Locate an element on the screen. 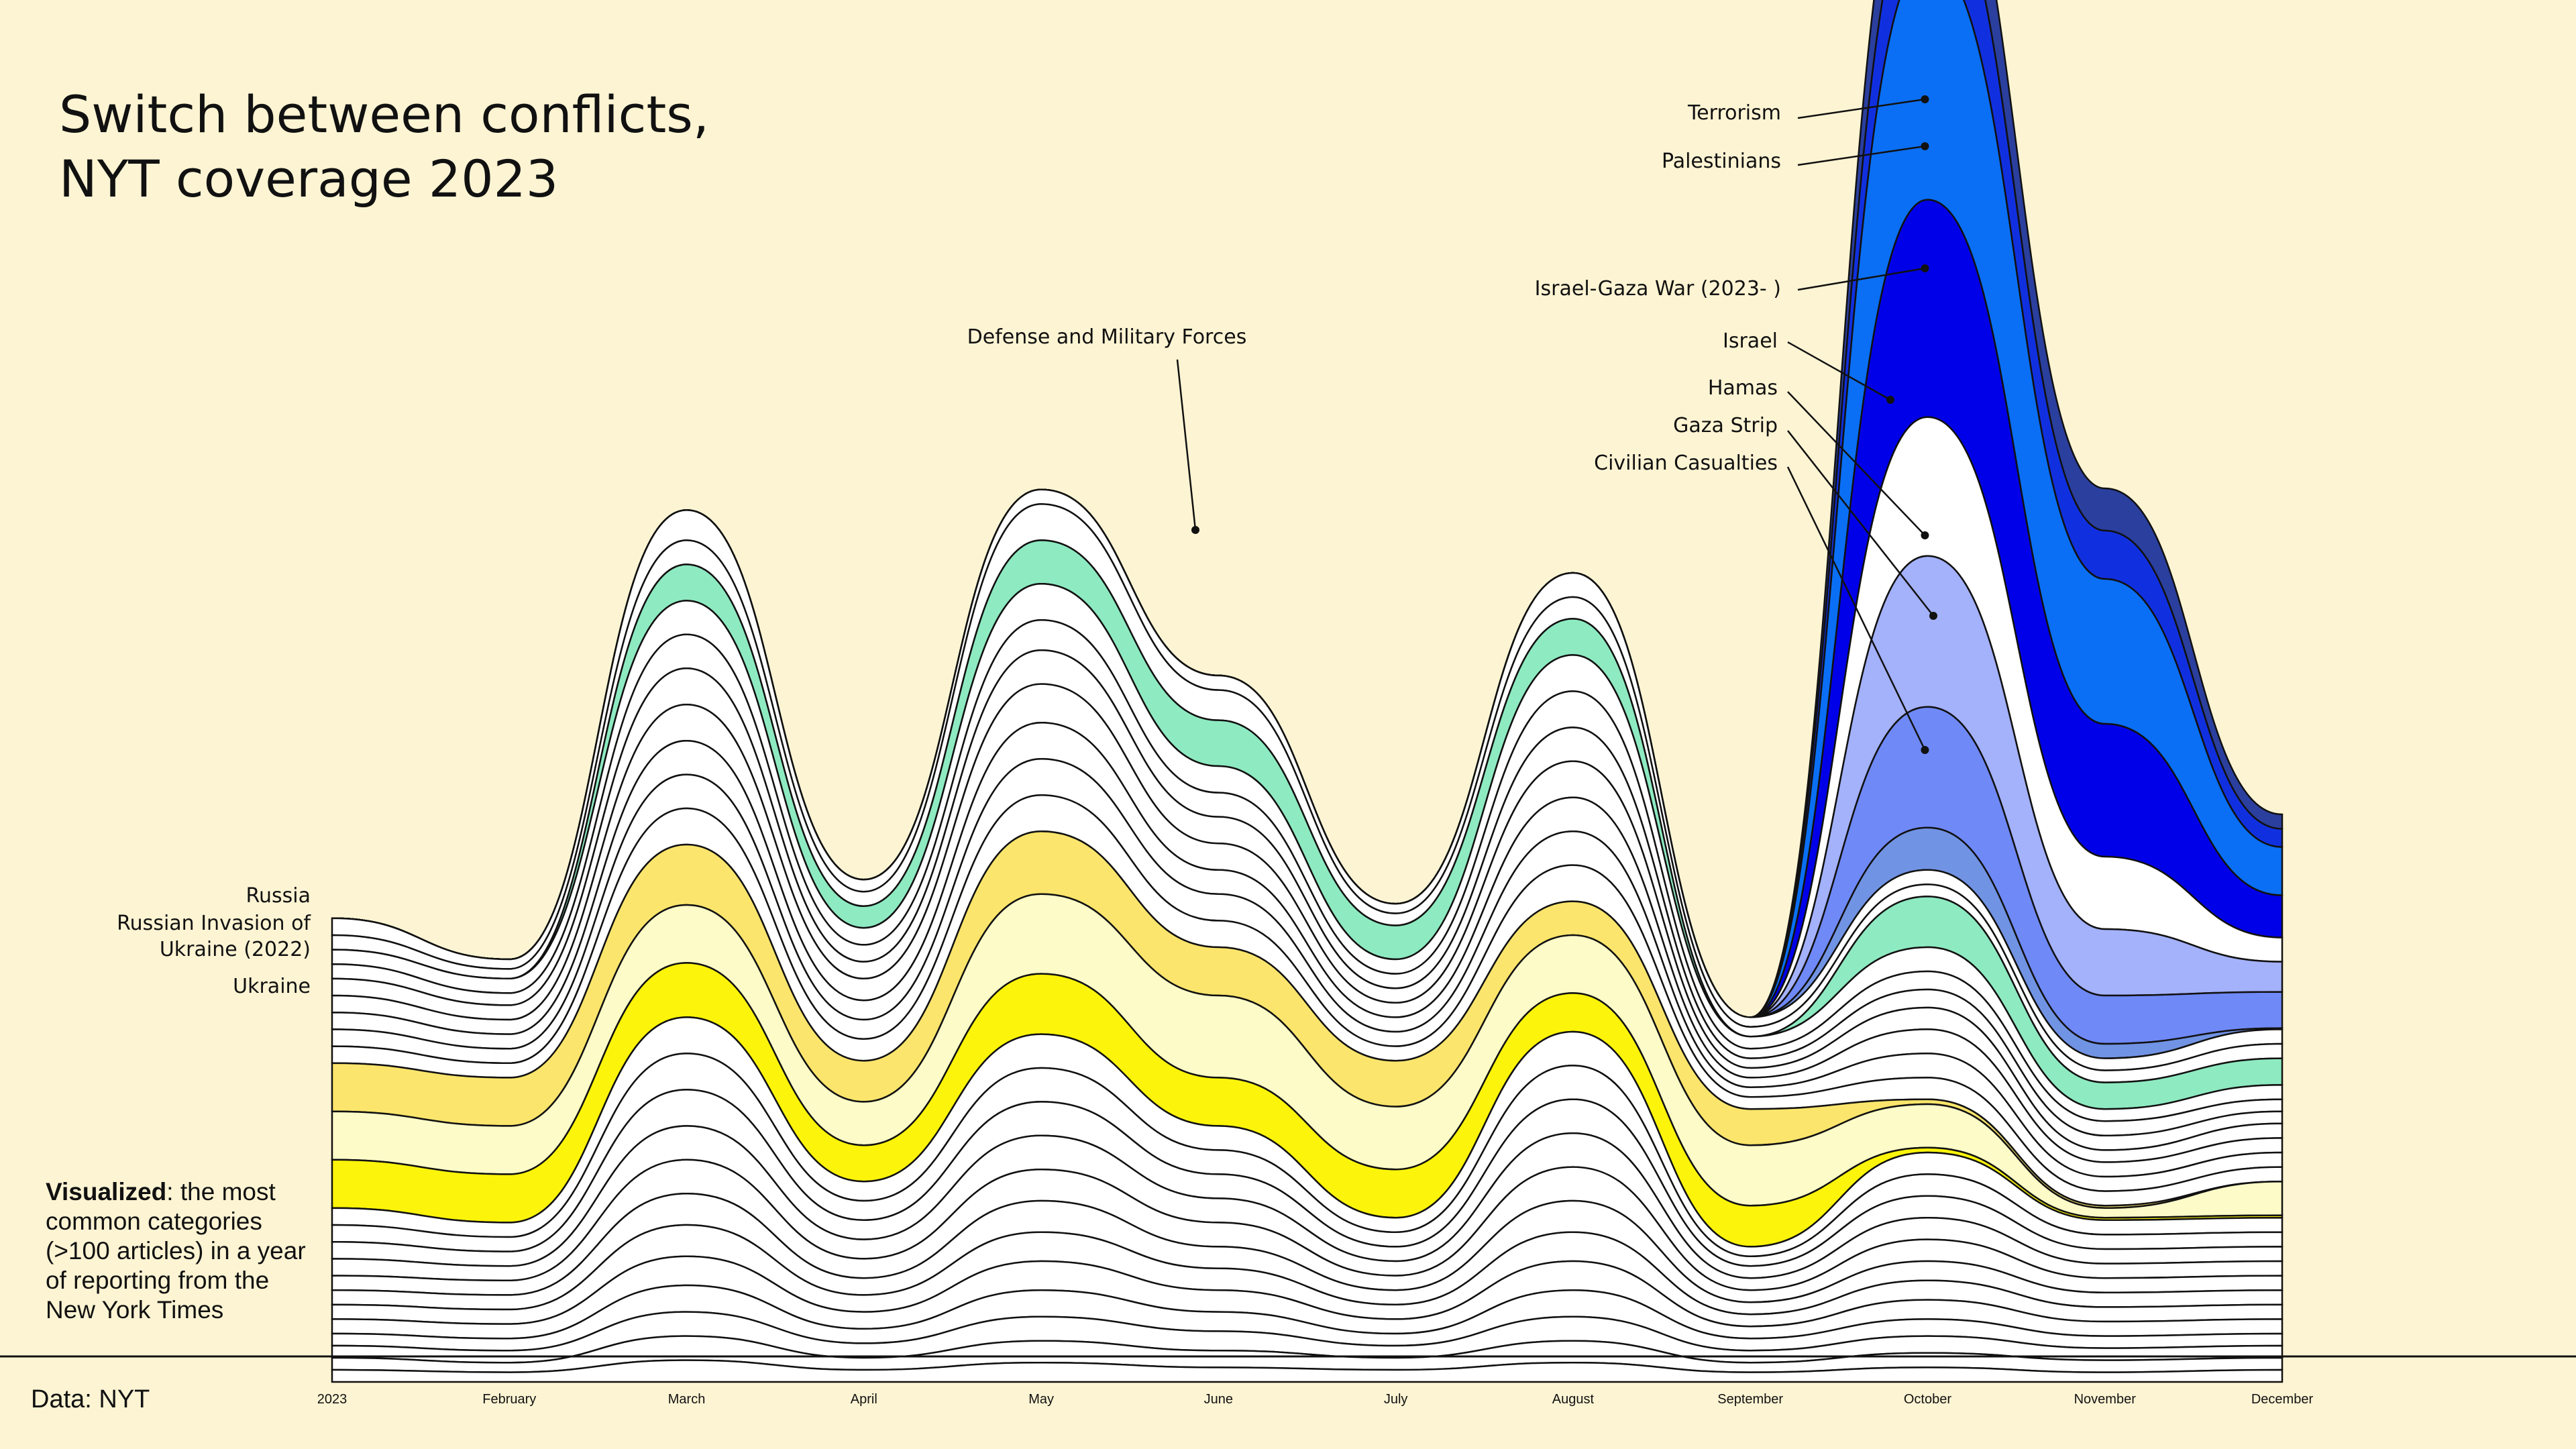  x-tick-label: August is located at coordinates (1573, 1399).